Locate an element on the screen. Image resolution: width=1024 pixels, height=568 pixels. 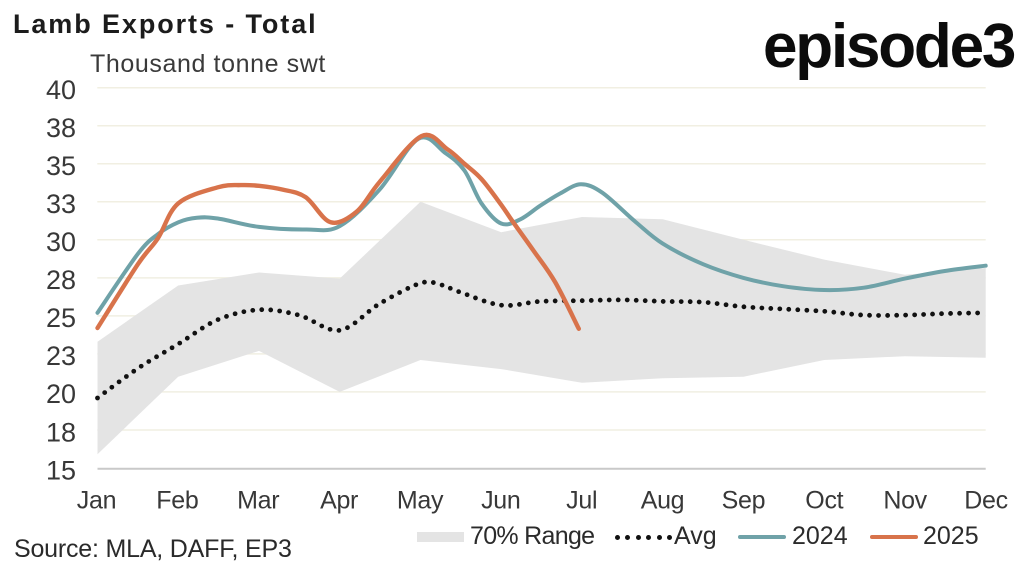
svg-text: Sep is located at coordinates (744, 501).